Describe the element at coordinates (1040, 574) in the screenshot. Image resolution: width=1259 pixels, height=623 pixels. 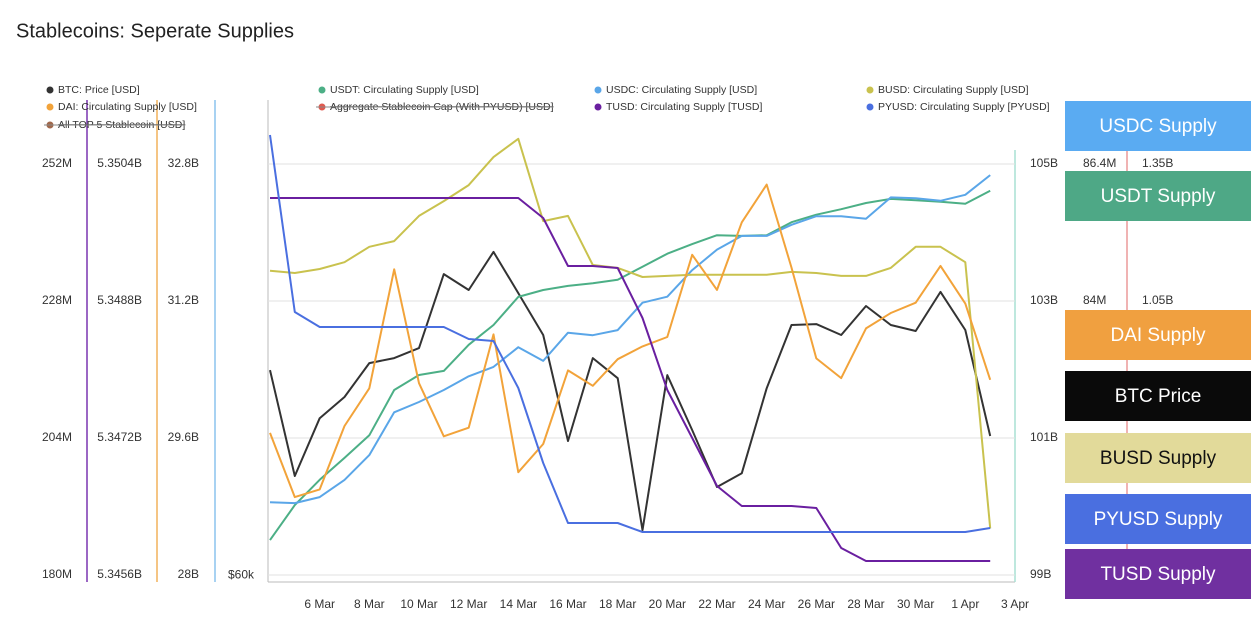
I see `y-tick-label: 99B` at that location.